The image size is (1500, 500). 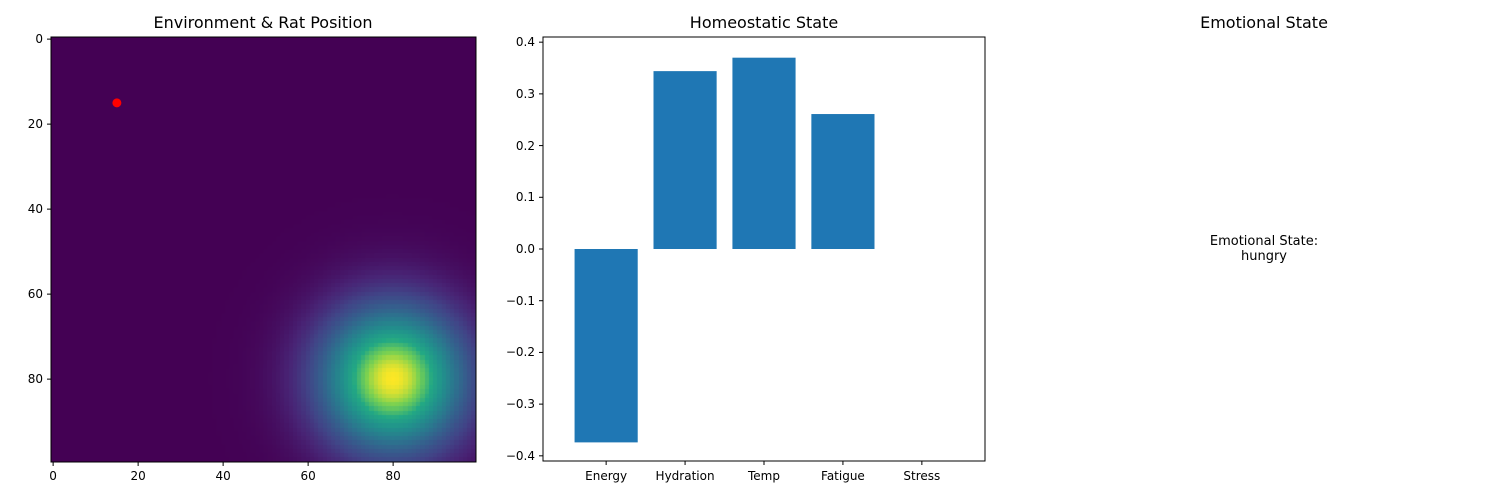 I want to click on bar-y-tick-label: 0.1, so click(x=525, y=197).